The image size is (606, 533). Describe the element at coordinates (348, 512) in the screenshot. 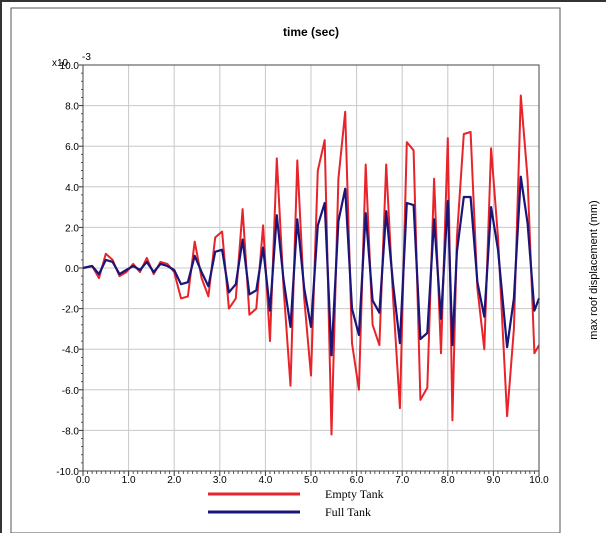

I see `legend-label-full-tank: Full Tank` at that location.